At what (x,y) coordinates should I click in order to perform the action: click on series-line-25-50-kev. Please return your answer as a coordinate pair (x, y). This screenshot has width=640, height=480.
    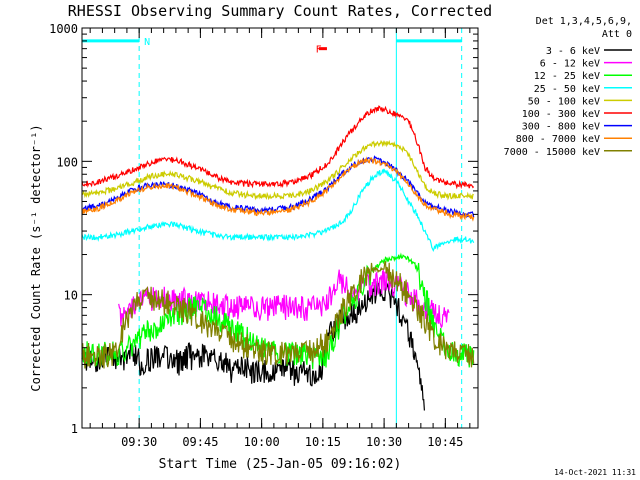
    Looking at the image, I should click on (278, 210).